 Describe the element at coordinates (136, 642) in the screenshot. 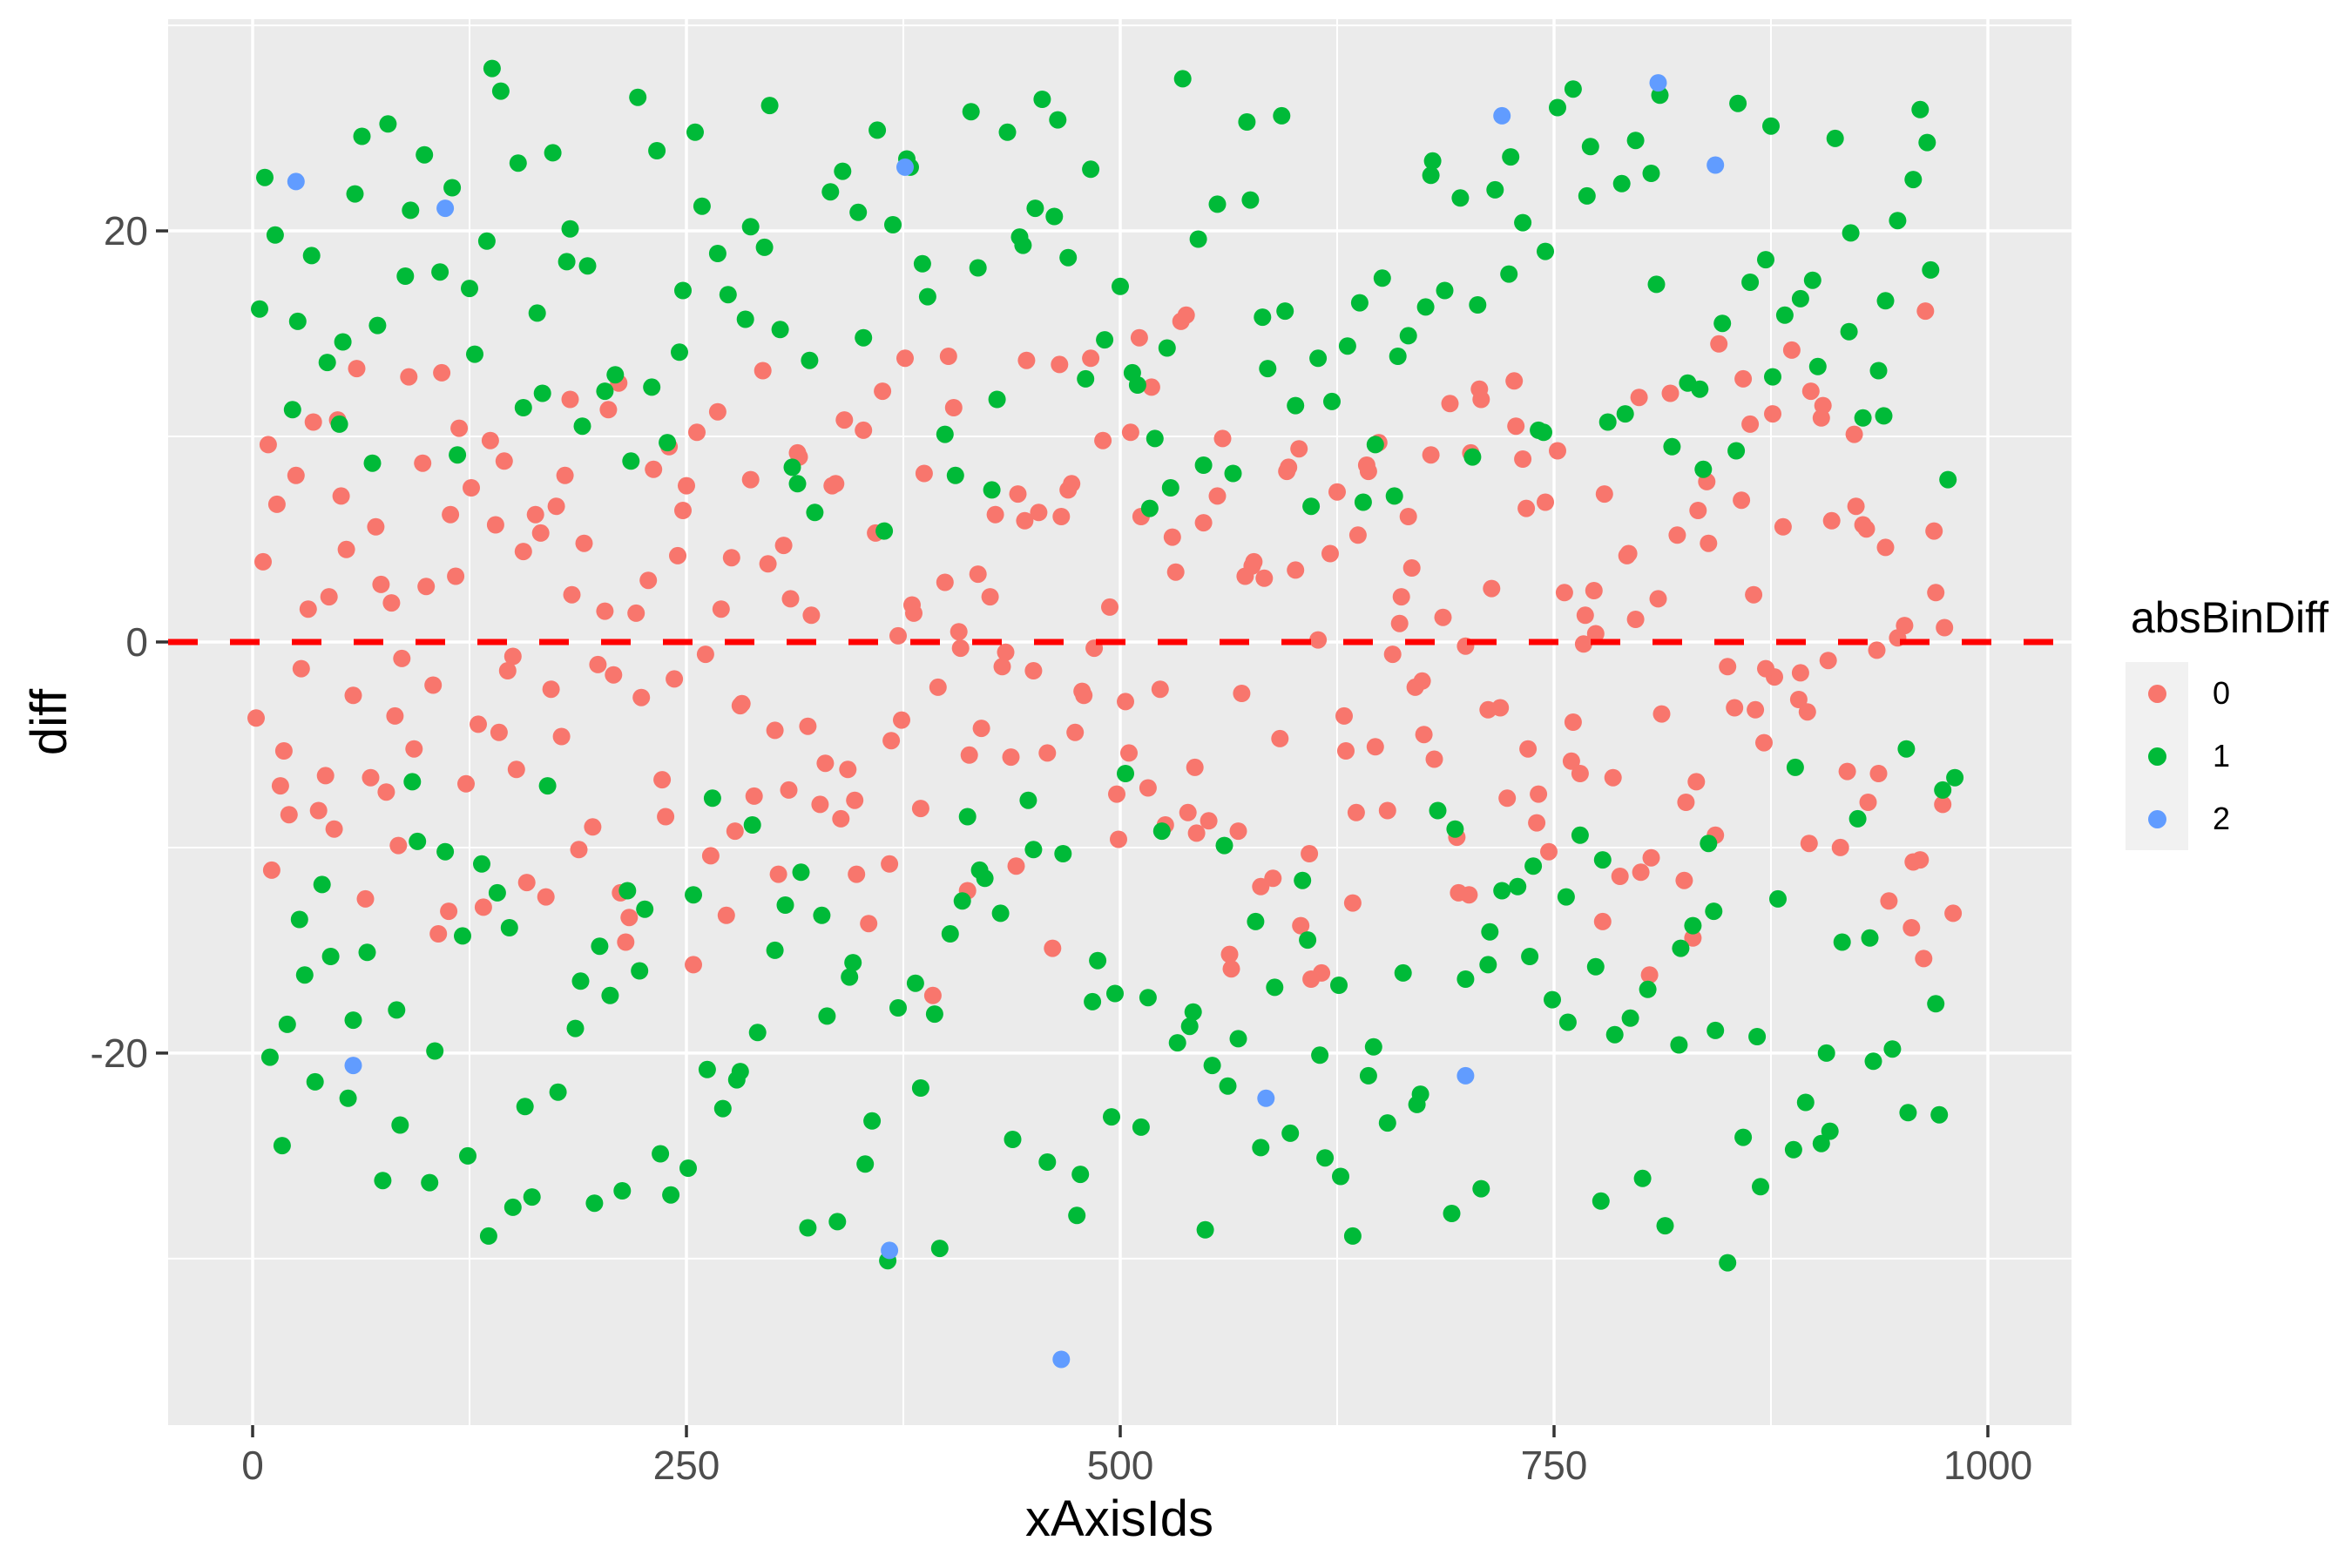

I see `y-tick-label-0: 0` at that location.